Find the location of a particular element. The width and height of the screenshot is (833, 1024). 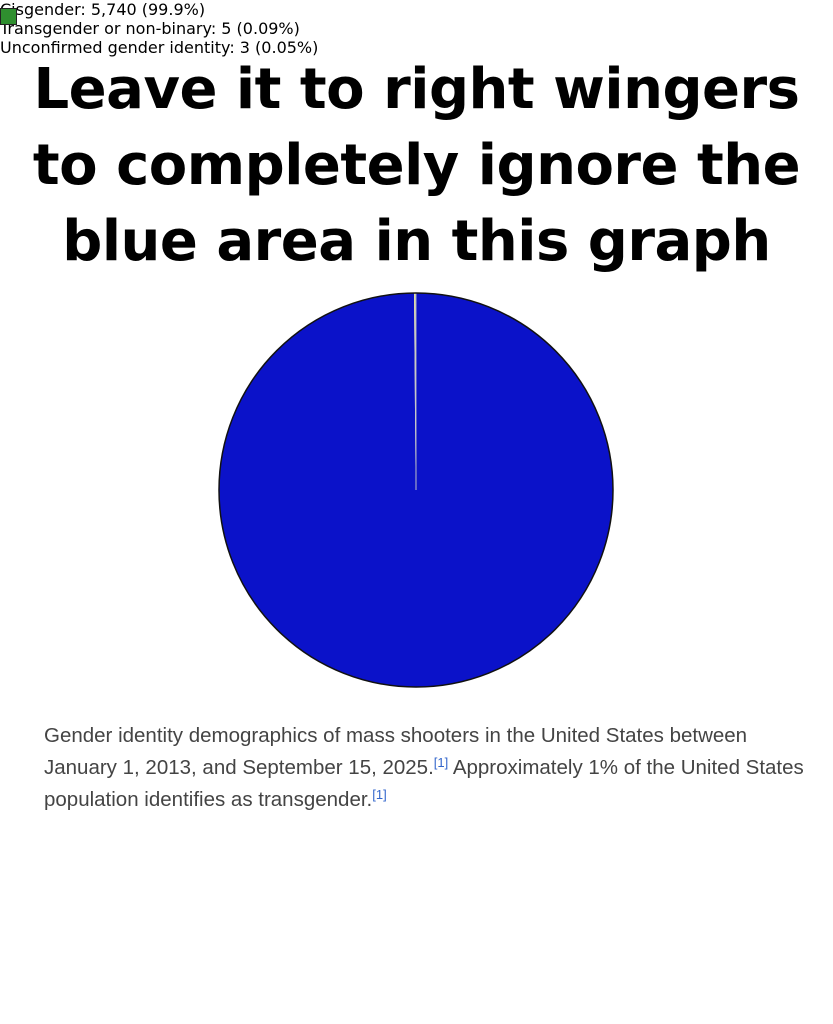

legend-label: Transgender or non-binary: 5 (0.09%) is located at coordinates (150, 28).